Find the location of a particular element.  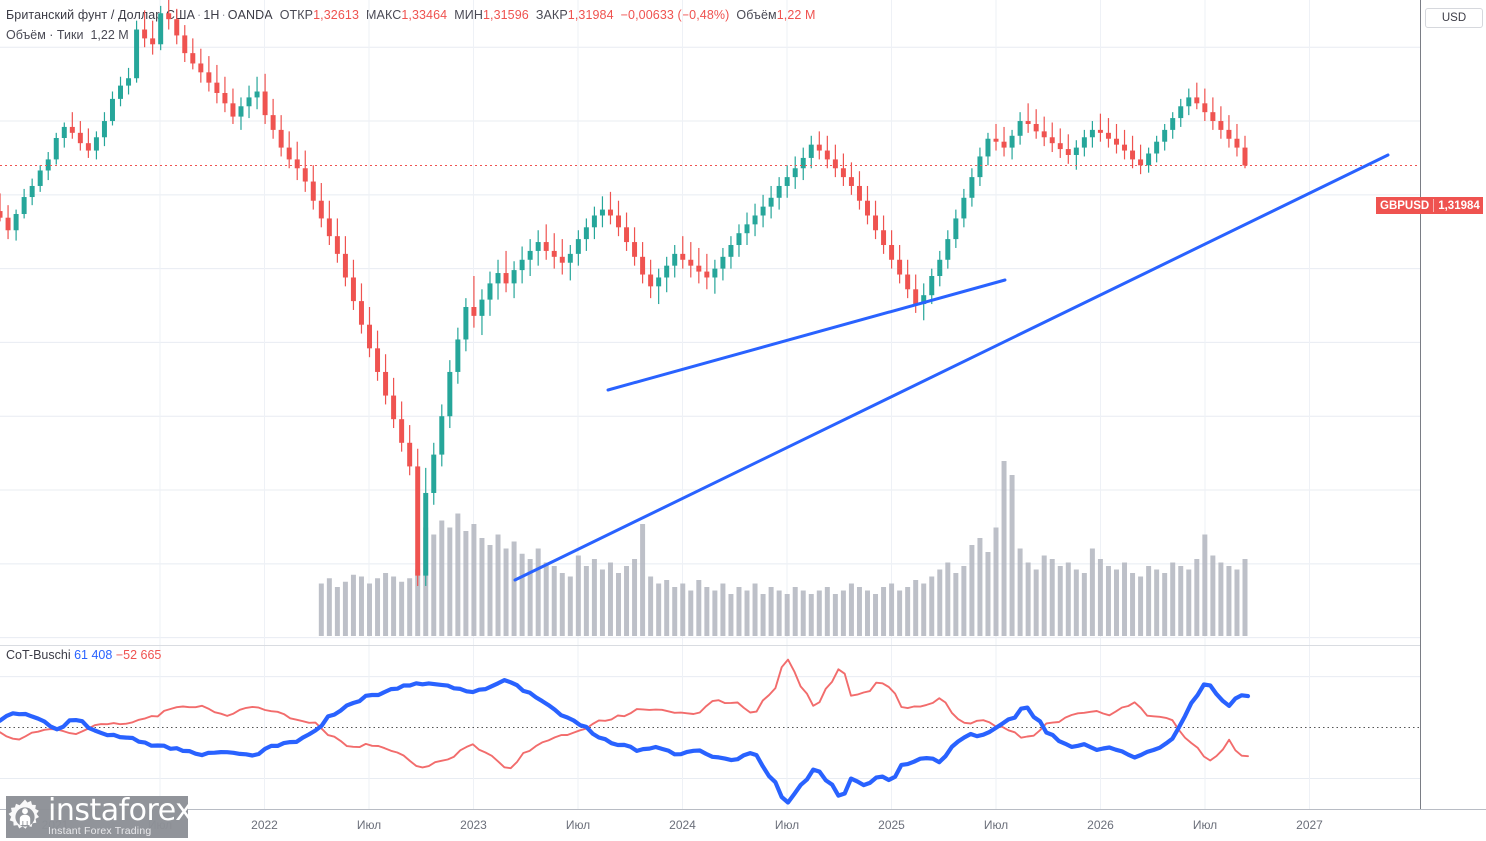

pane-divider is located at coordinates (710, 645).